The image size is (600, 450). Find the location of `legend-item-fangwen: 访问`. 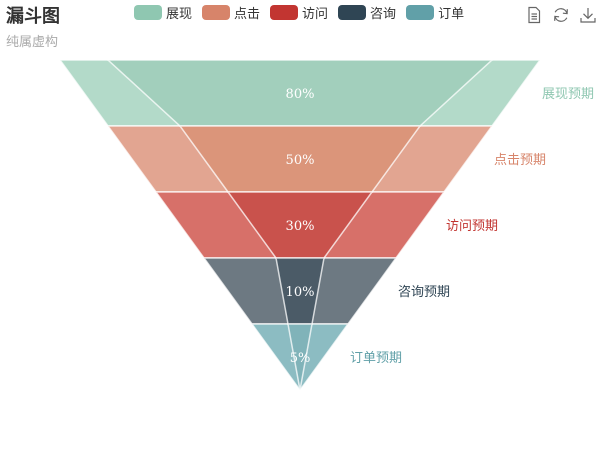

legend-item-fangwen: 访问 is located at coordinates (299, 12).